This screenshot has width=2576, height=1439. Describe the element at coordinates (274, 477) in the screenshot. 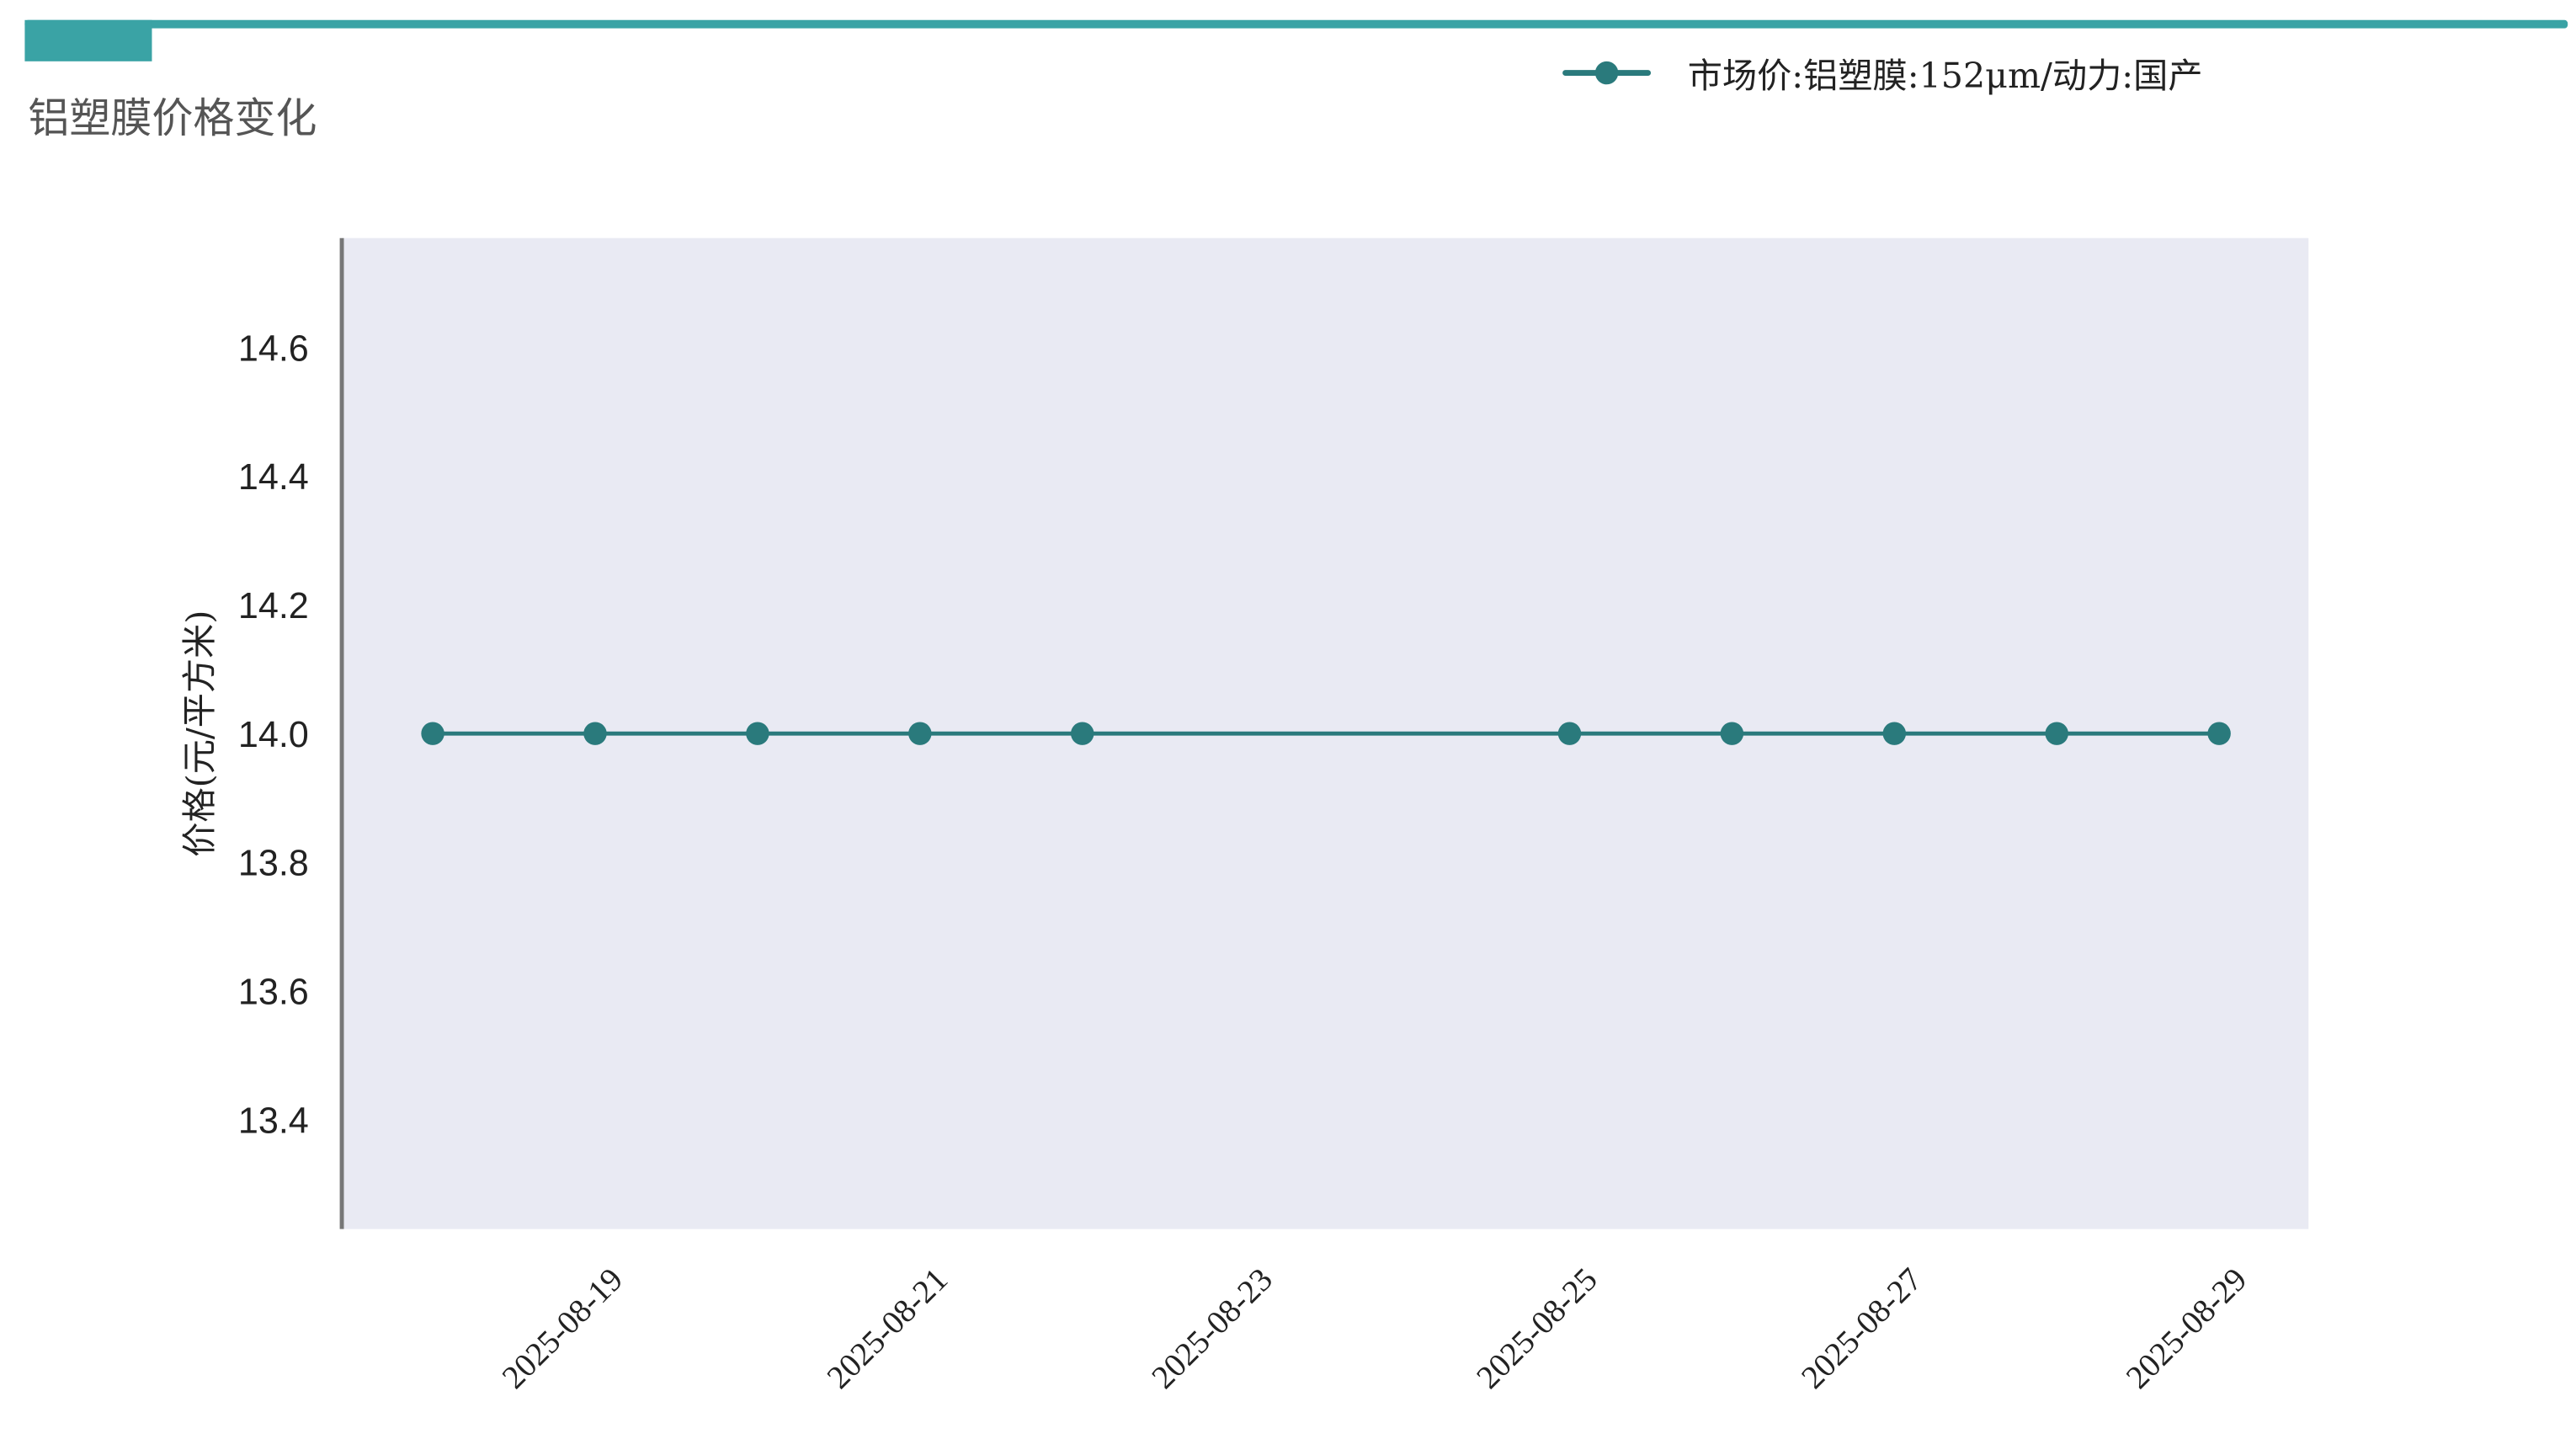

I see `y-tick-label: 14.4` at that location.